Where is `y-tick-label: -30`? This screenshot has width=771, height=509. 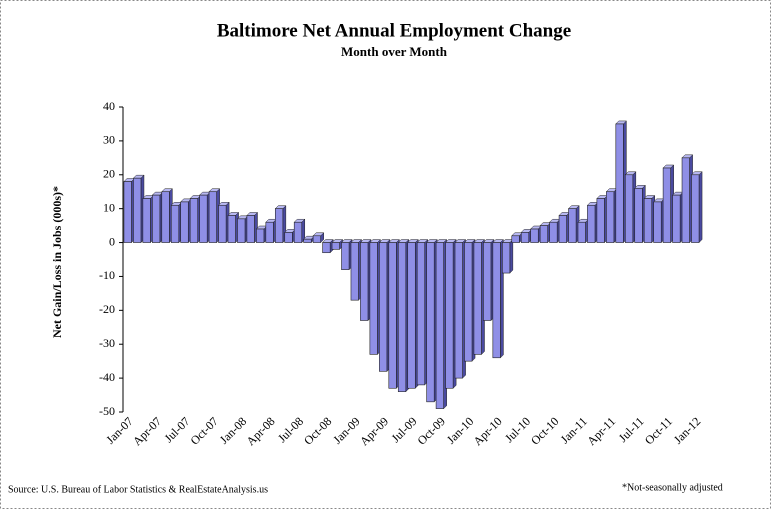
y-tick-label: -30 is located at coordinates (107, 343).